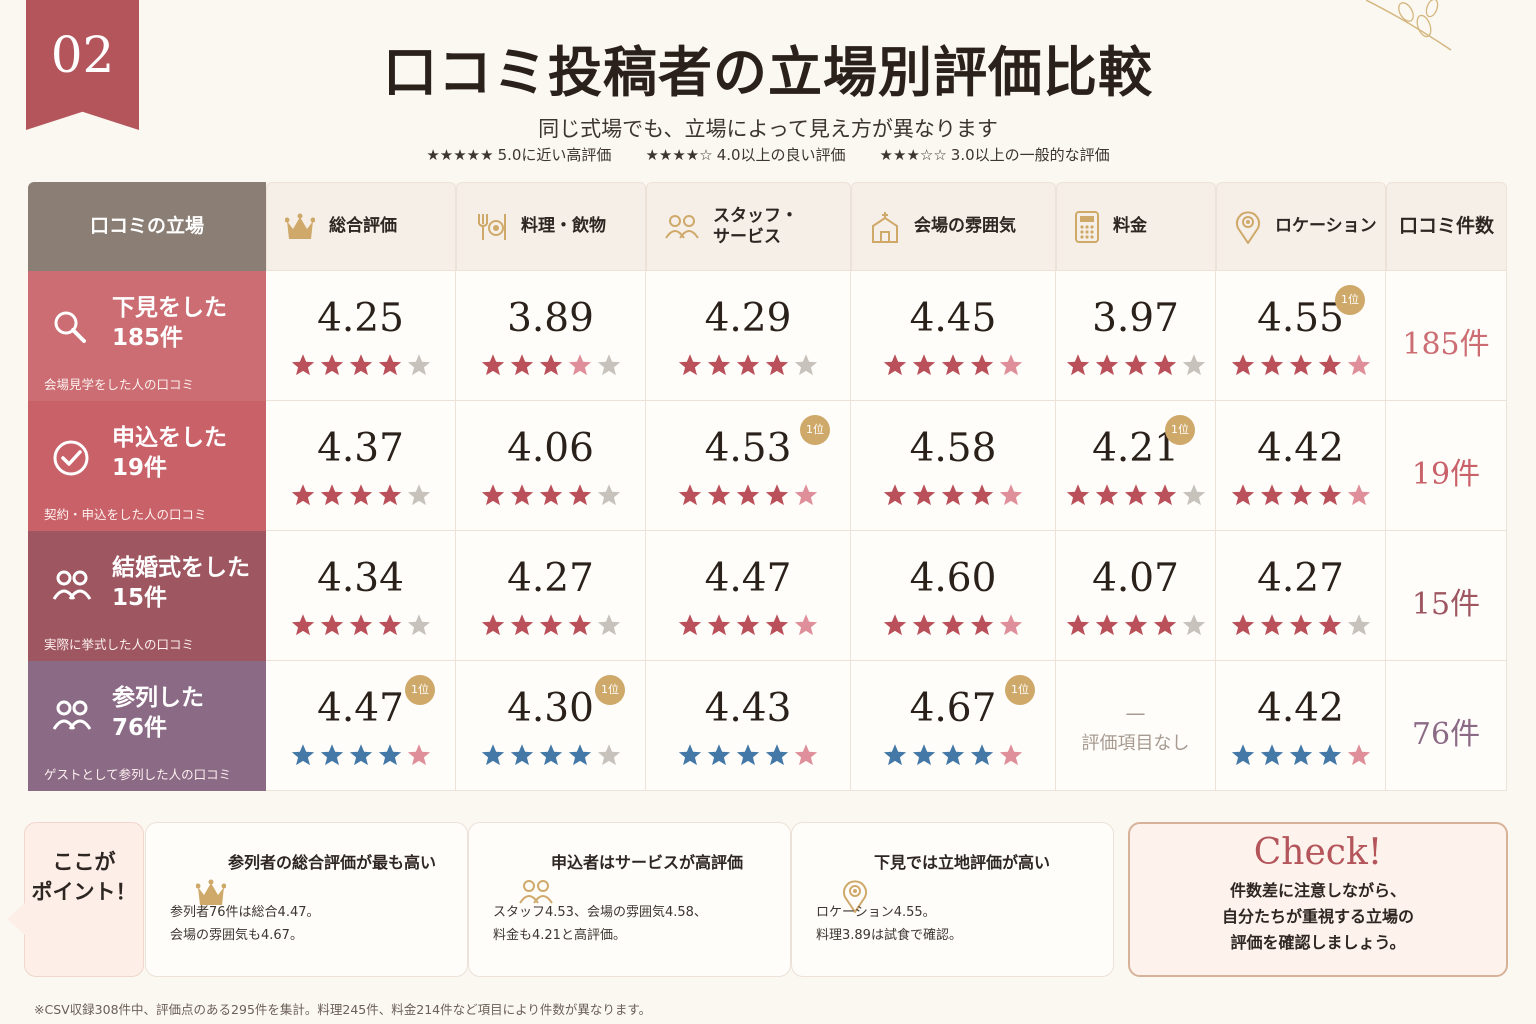  What do you see at coordinates (953, 226) in the screenshot?
I see `header-venue: 会場の雰囲気` at bounding box center [953, 226].